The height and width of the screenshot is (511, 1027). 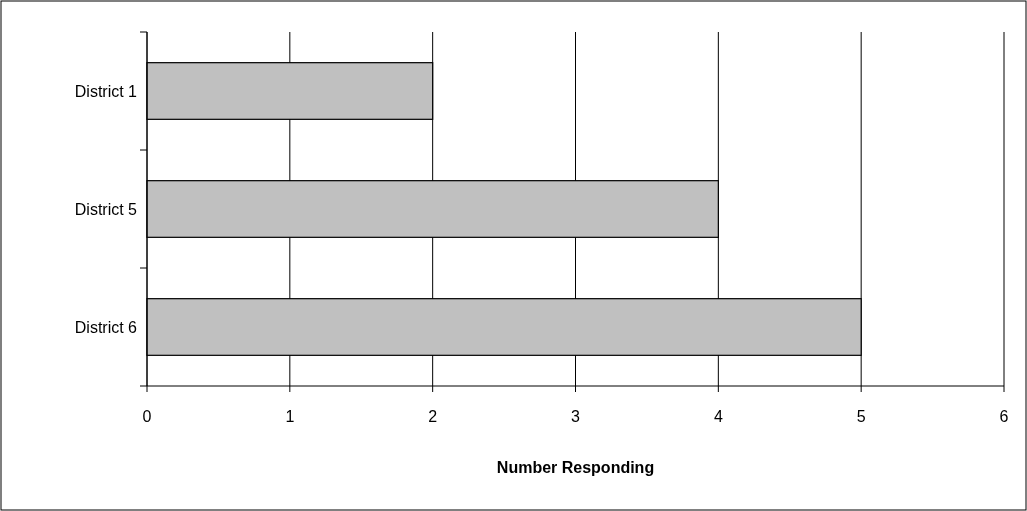 What do you see at coordinates (575, 467) in the screenshot?
I see `x-axis-title: Number Responding` at bounding box center [575, 467].